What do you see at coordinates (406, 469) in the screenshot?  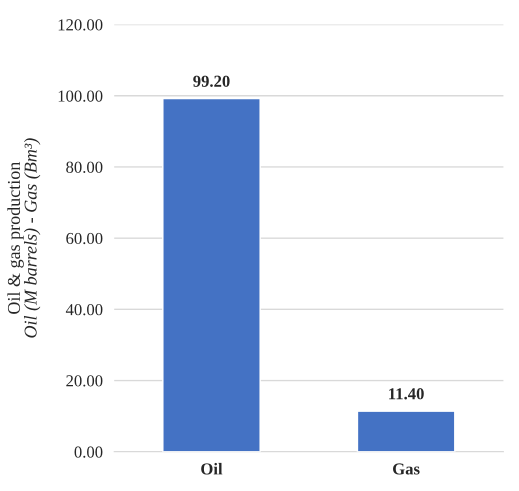 I see `x-tick-label: Gas` at bounding box center [406, 469].